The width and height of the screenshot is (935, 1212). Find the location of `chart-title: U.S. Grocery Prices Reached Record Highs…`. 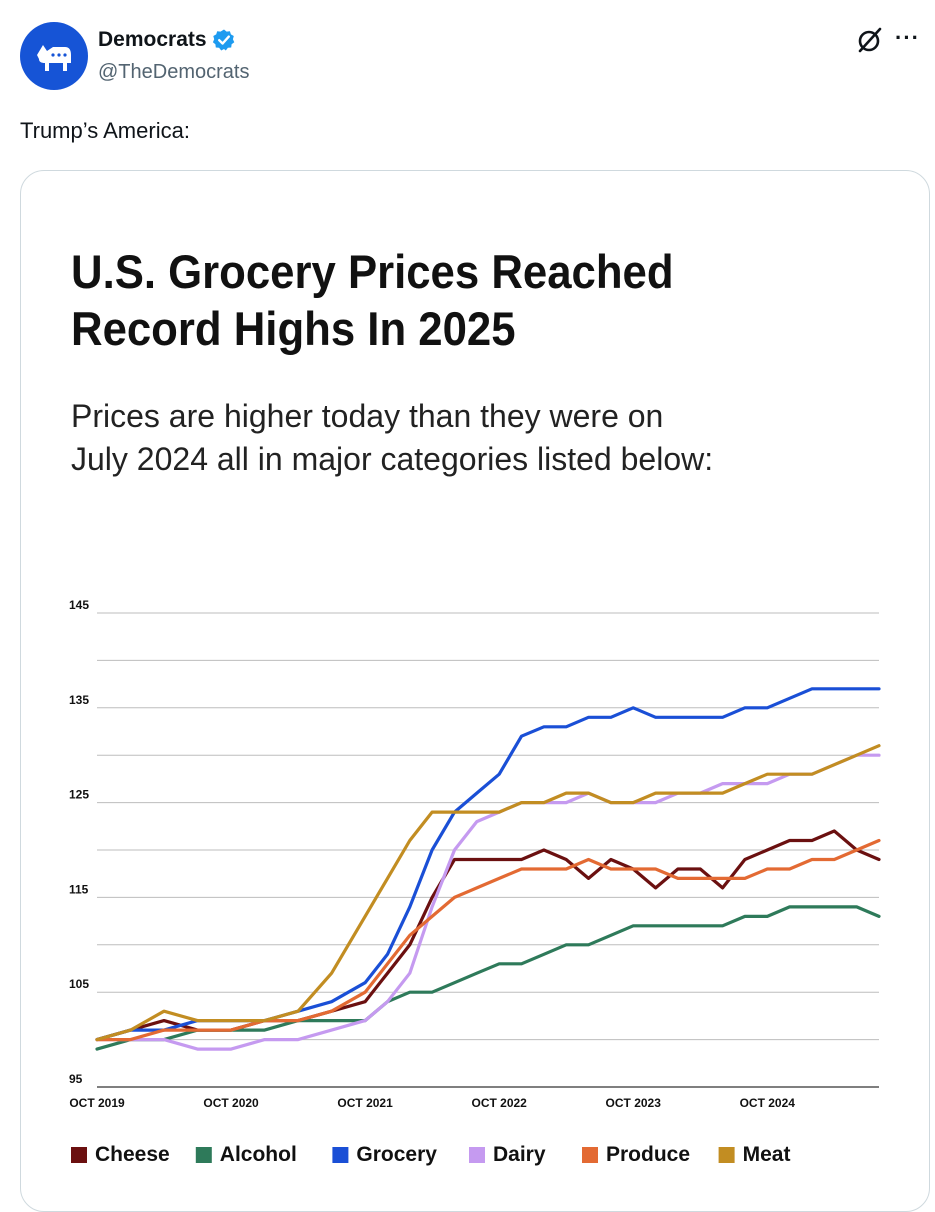

chart-title: U.S. Grocery Prices Reached Record Highs… is located at coordinates (452, 300).